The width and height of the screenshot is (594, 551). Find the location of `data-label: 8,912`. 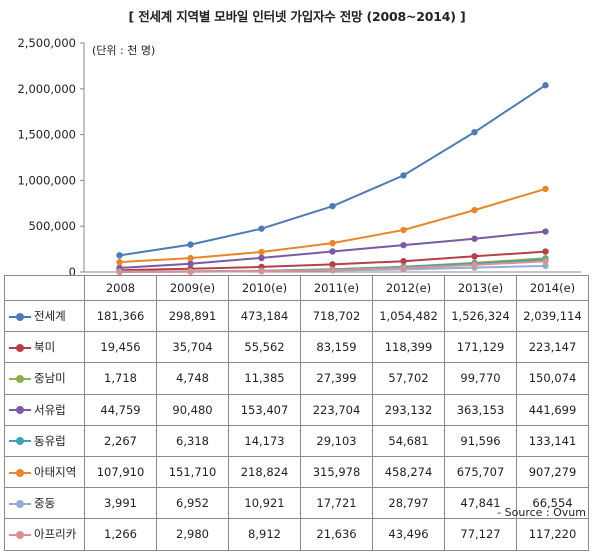

data-label: 8,912 is located at coordinates (264, 534).